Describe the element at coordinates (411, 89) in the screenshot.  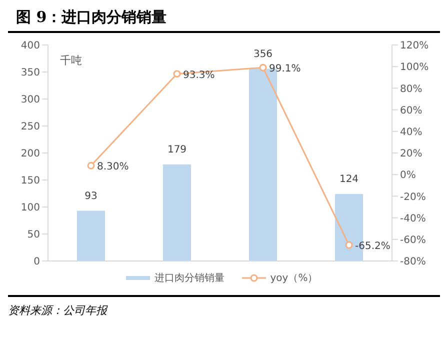
I see `y2-tick-label: 80%` at that location.